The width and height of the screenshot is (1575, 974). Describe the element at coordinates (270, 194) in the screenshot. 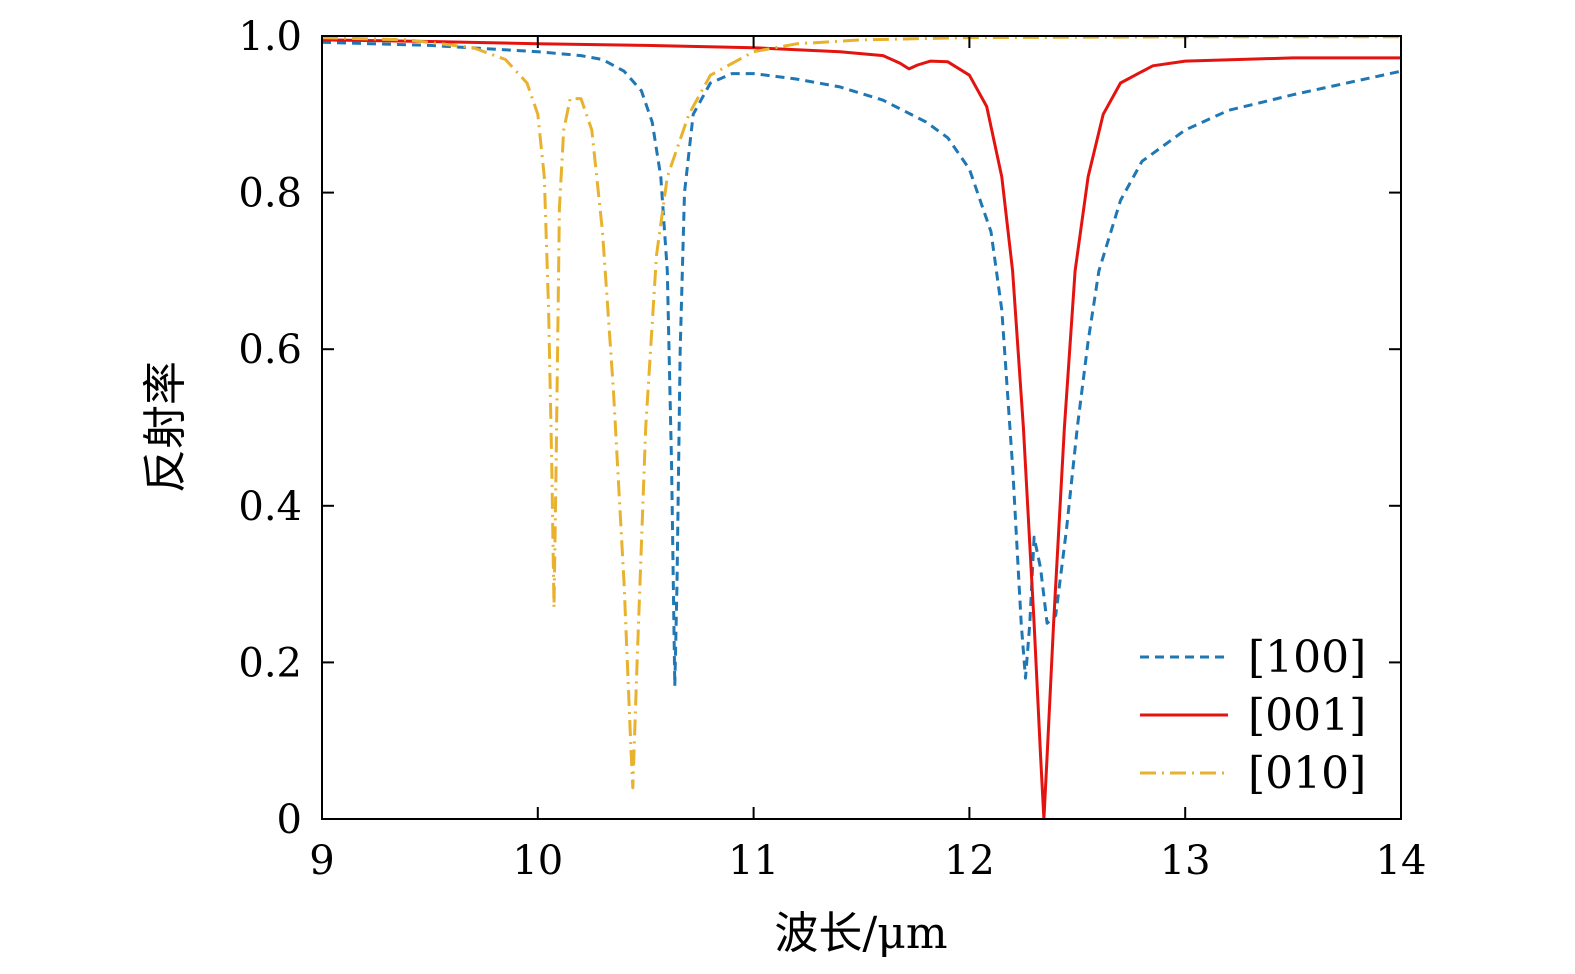

I see `y-tick-label: 0.8` at that location.